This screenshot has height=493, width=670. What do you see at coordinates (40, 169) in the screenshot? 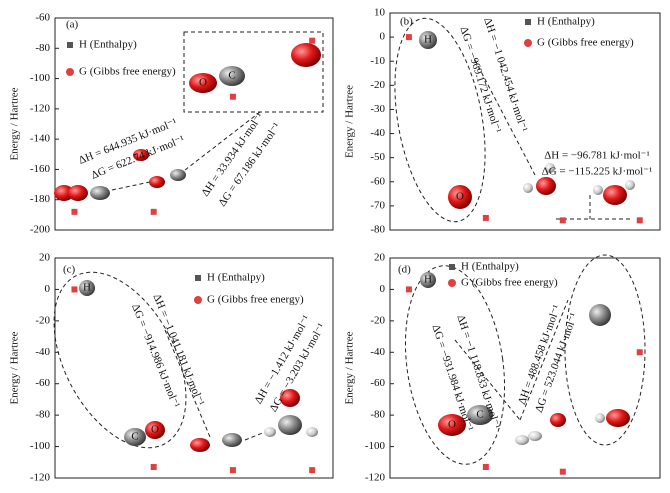
I see `y-tick-label: -160` at bounding box center [40, 169].